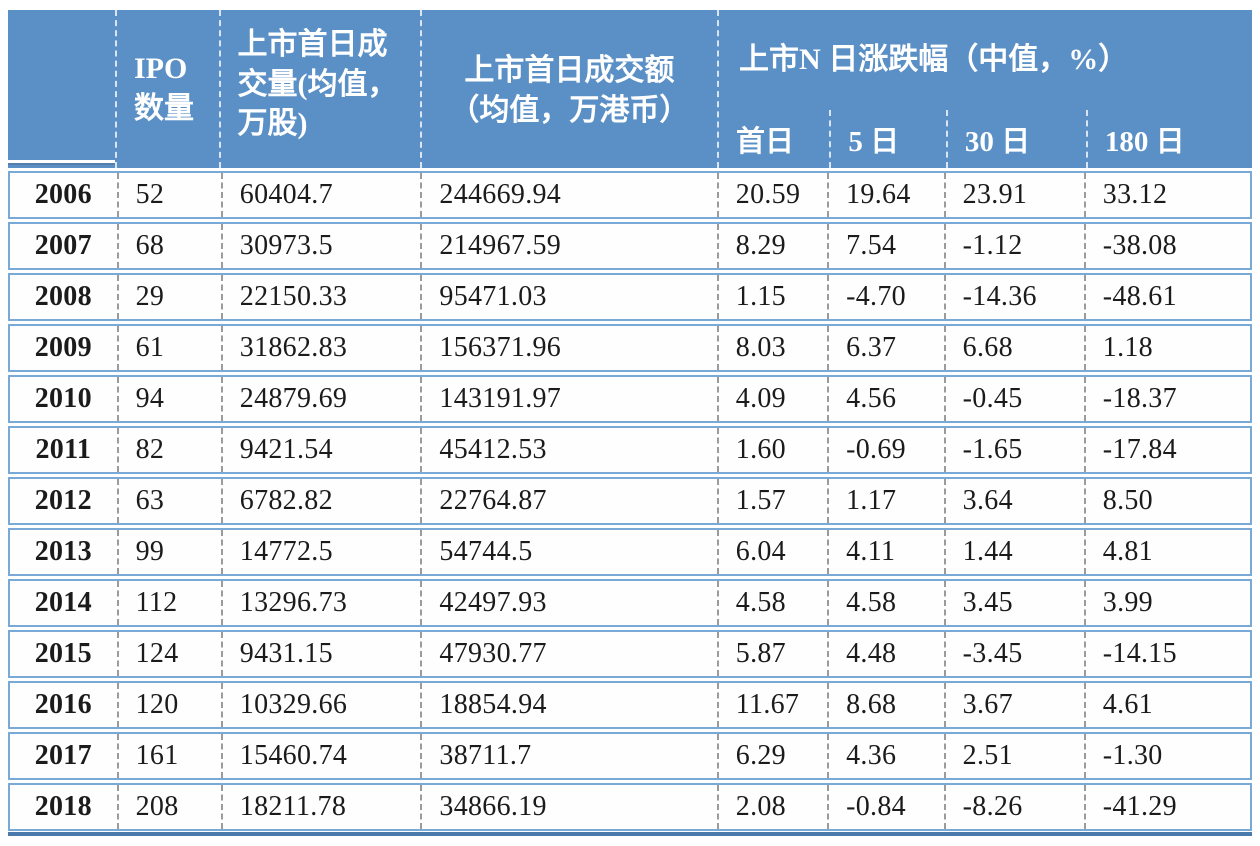 The image size is (1260, 846). Describe the element at coordinates (63, 398) in the screenshot. I see `cell-year: 2010` at that location.